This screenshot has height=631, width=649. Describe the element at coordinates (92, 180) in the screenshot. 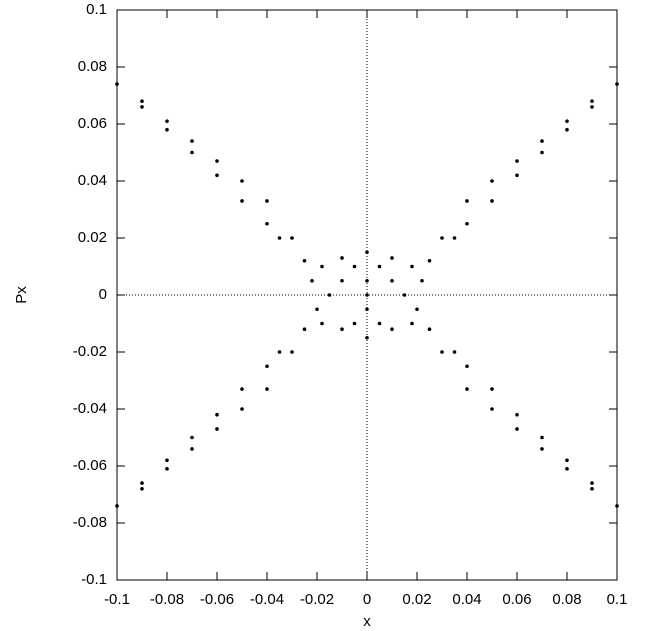

I see `y-tick-label: 0.04` at that location.